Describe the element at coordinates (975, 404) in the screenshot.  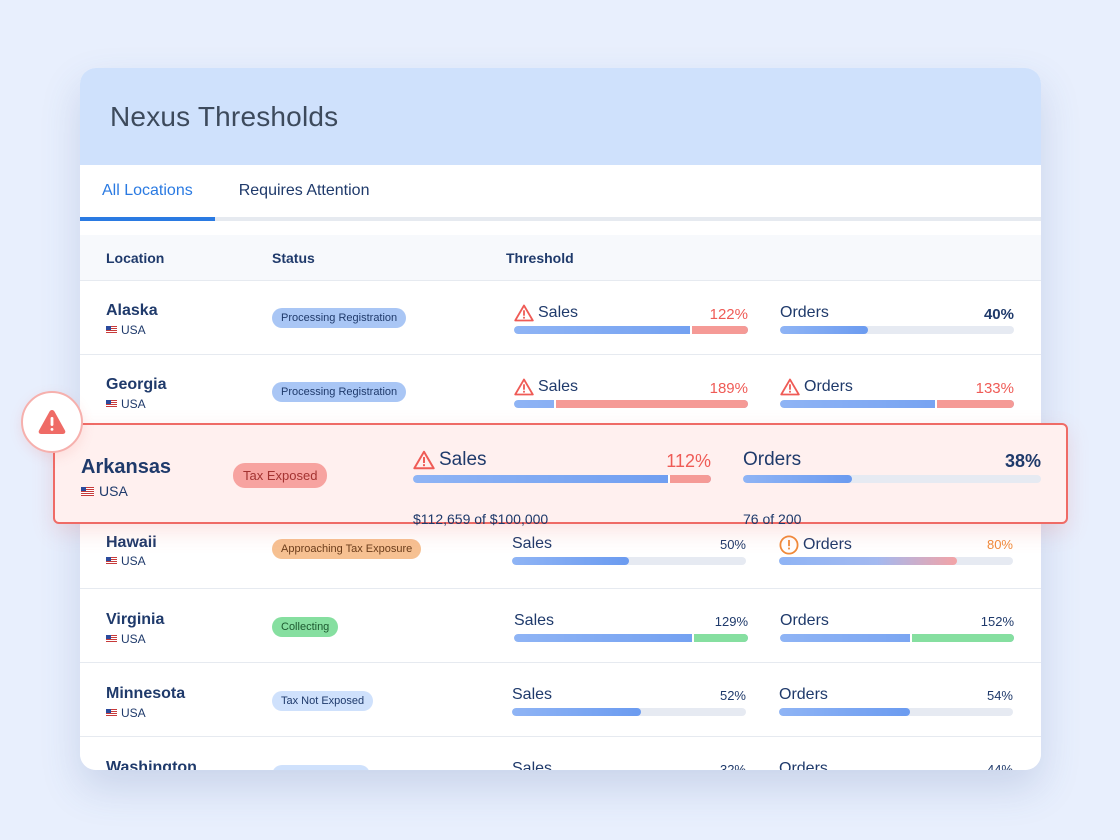
I see `orders-overflow-fill` at that location.